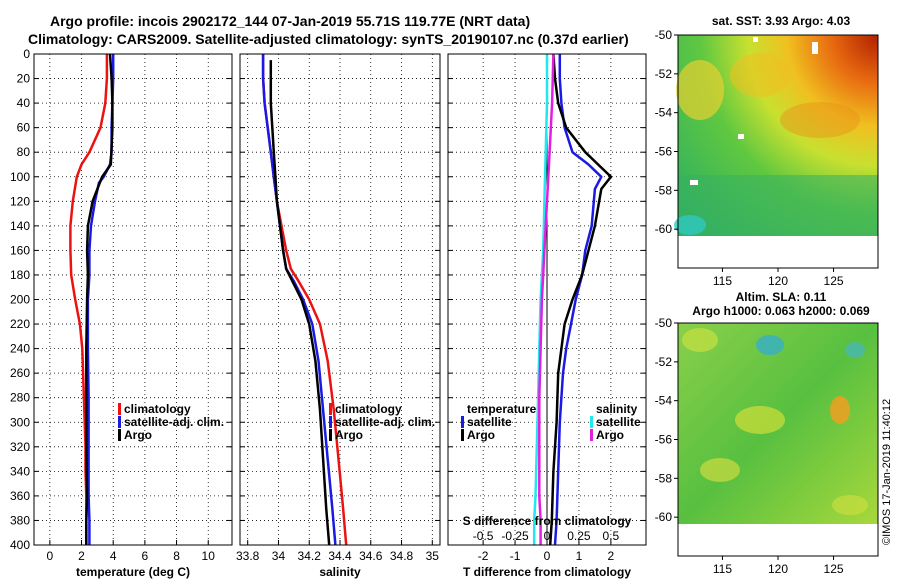 The height and width of the screenshot is (580, 900). Describe the element at coordinates (483, 536) in the screenshot. I see `secondary-tick-label: -0.5` at that location.